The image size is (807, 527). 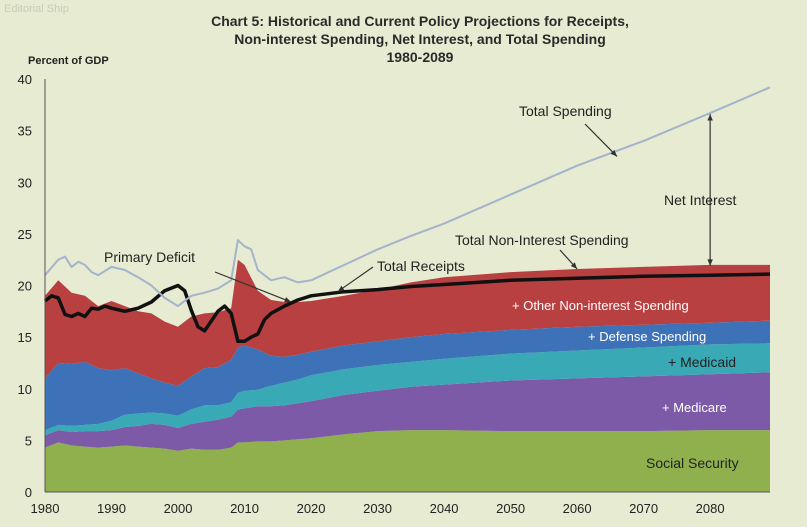 I want to click on x-tick-2050: 2050, so click(x=510, y=508).